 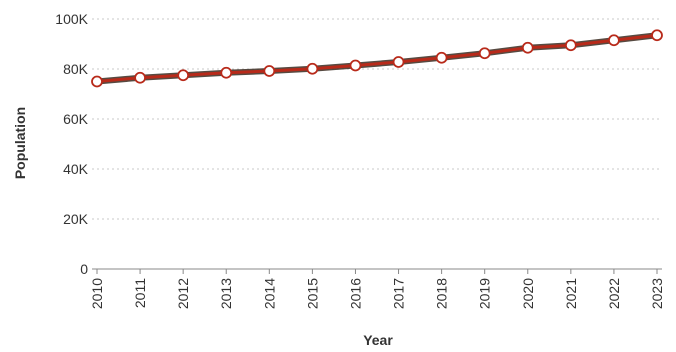 What do you see at coordinates (183, 293) in the screenshot?
I see `x-tick-label: 2012` at bounding box center [183, 293].